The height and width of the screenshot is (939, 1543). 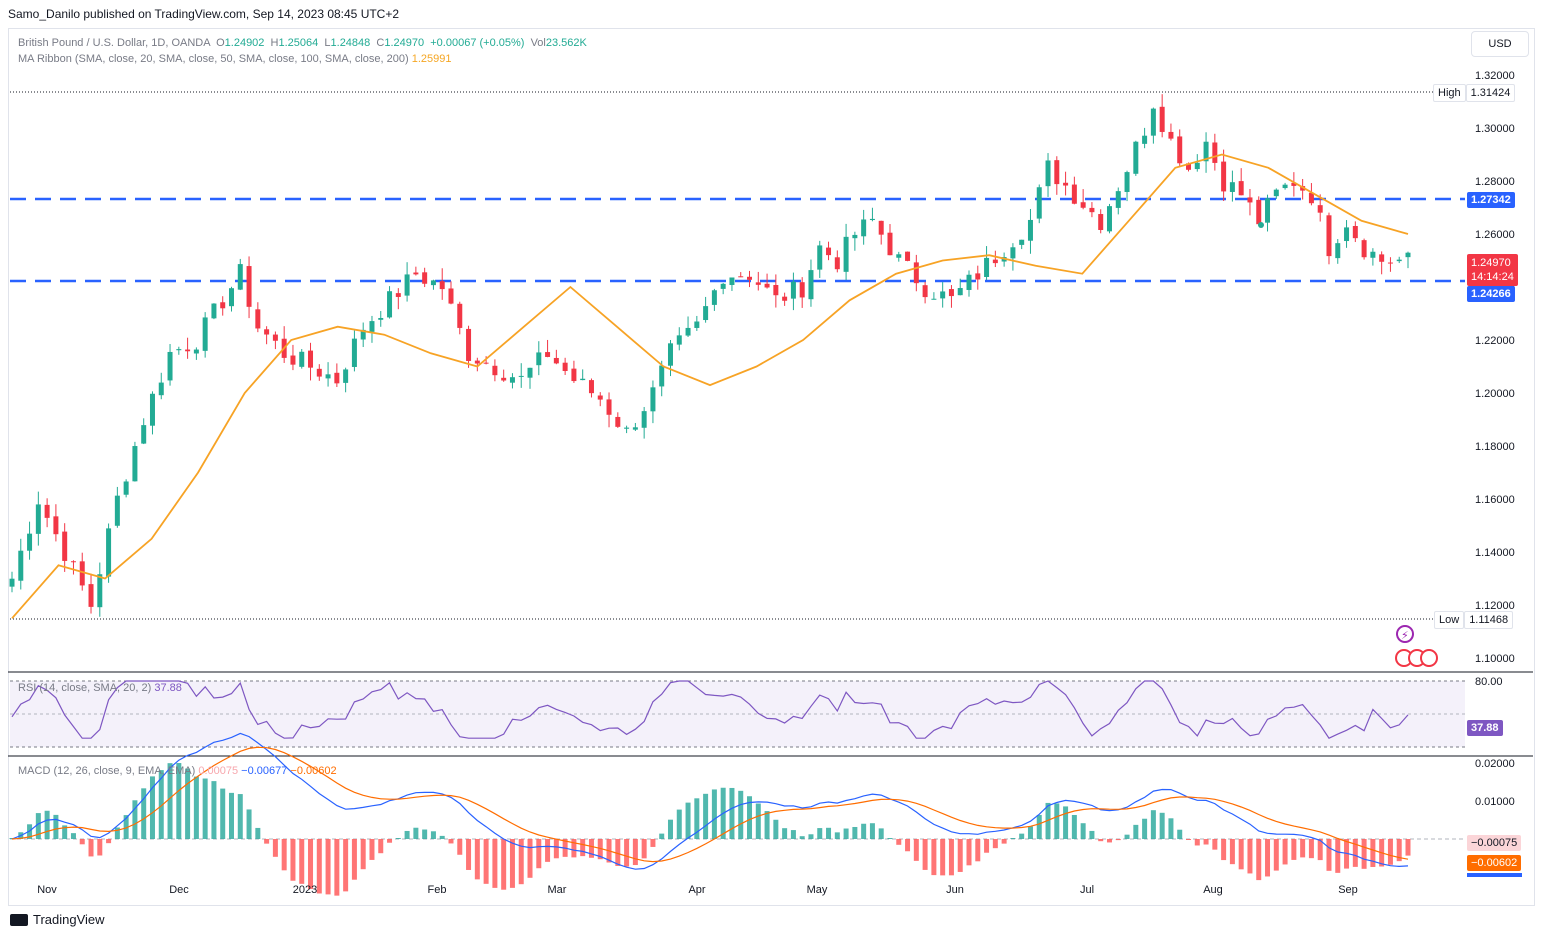 What do you see at coordinates (244, 43) in the screenshot?
I see `open-value: 1.24902` at bounding box center [244, 43].